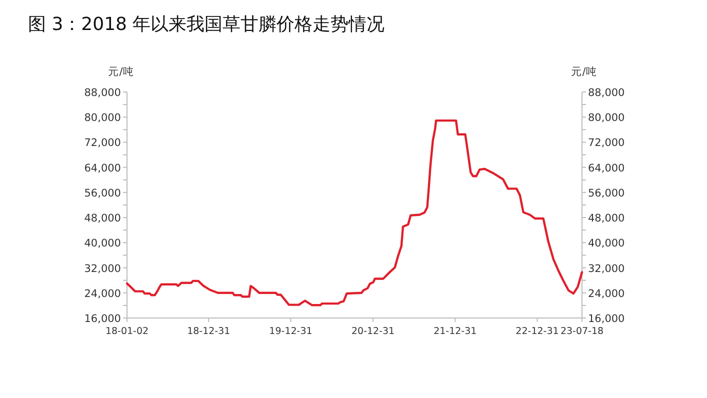 The width and height of the screenshot is (707, 398). What do you see at coordinates (606, 218) in the screenshot?
I see `y2-tick-label: 48,000` at bounding box center [606, 218].